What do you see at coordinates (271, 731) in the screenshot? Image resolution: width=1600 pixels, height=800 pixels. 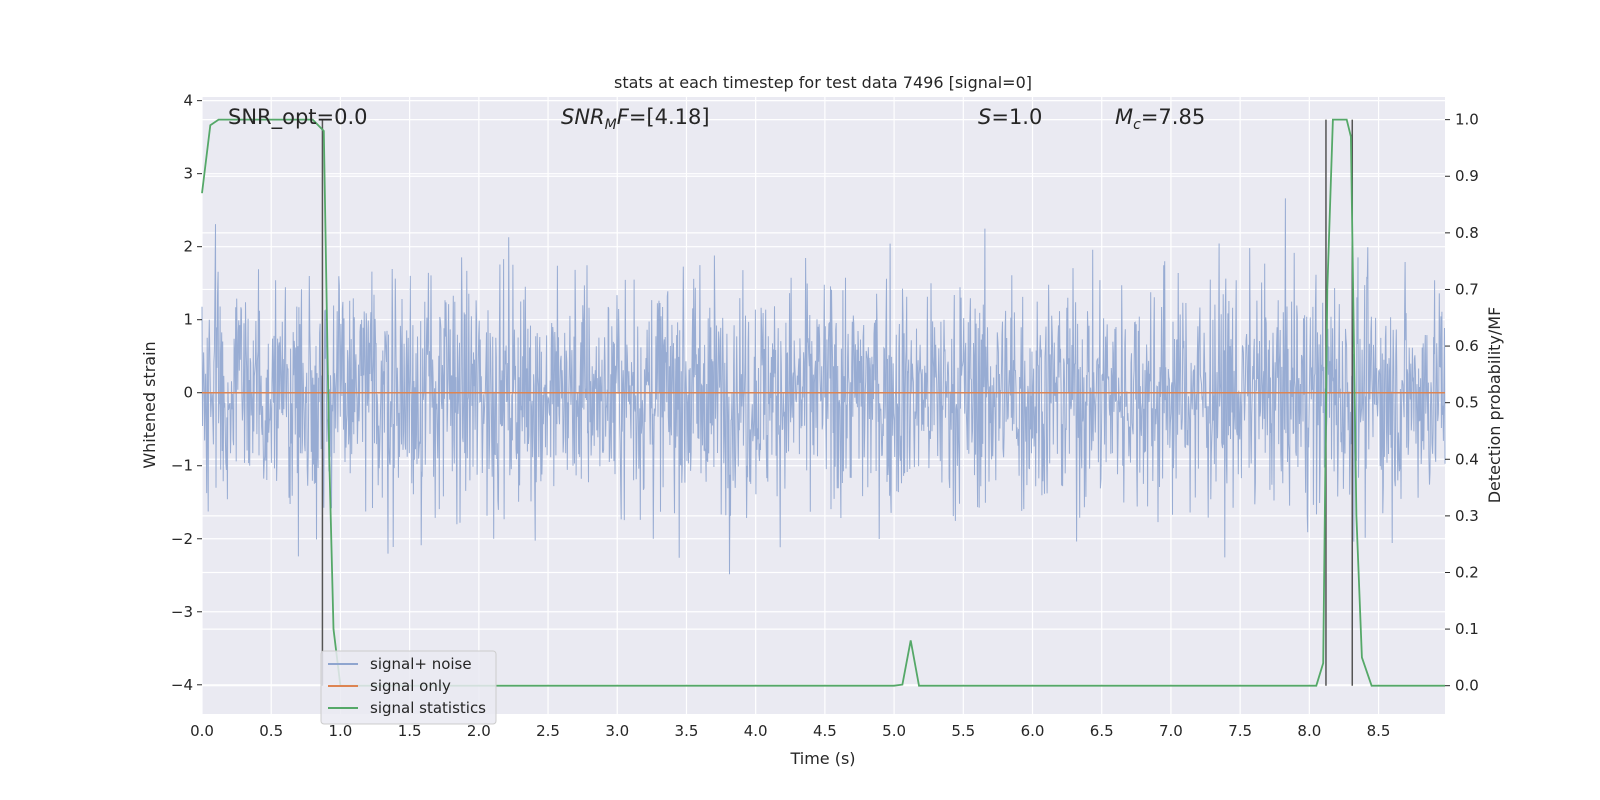 I see `x-tick-label: 0.5` at bounding box center [271, 731].